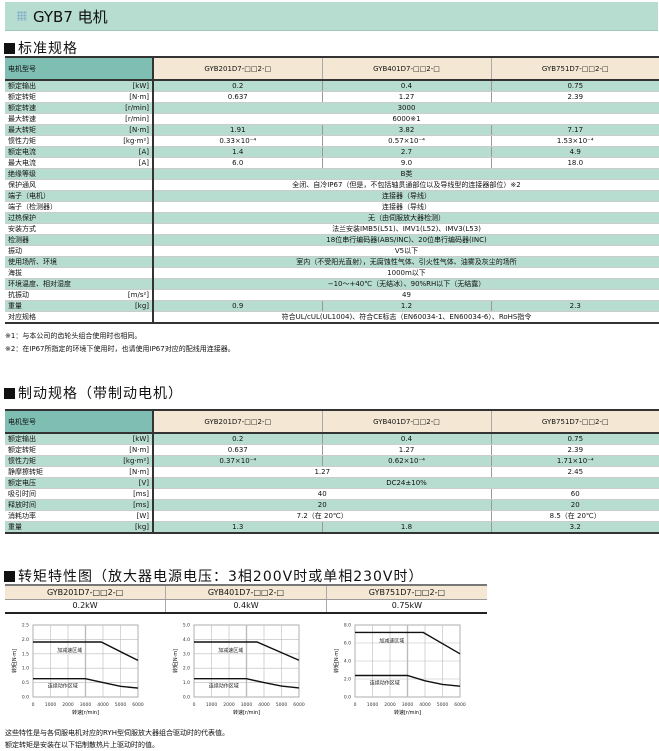 The height and width of the screenshot is (751, 659). Describe the element at coordinates (79, 284) in the screenshot. I see `row-label: 环境温度、相对湿度` at that location.